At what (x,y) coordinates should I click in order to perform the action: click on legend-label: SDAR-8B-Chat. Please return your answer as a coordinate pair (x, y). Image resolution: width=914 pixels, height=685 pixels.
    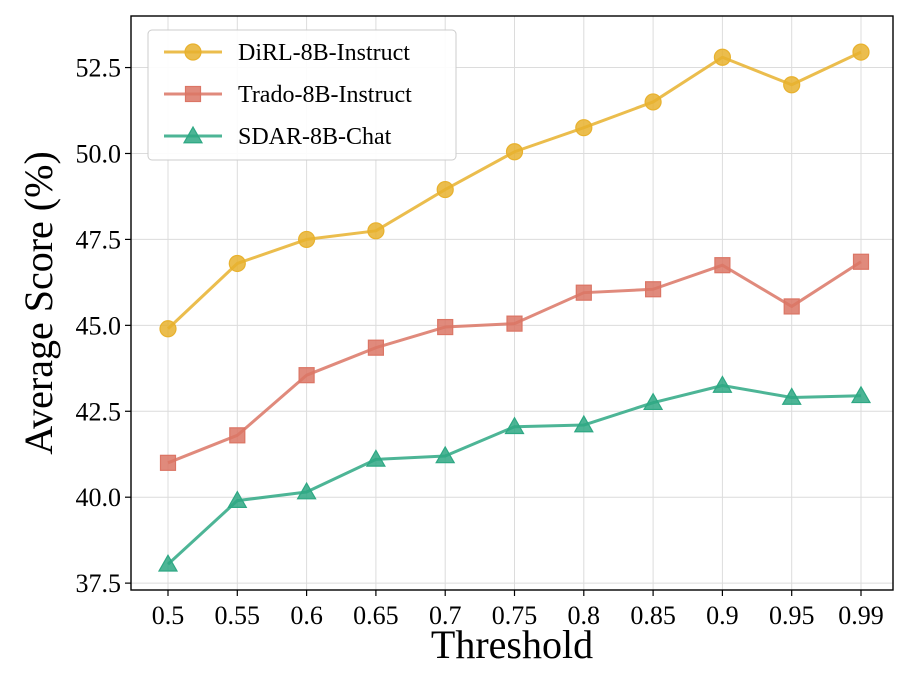
    Looking at the image, I should click on (315, 137).